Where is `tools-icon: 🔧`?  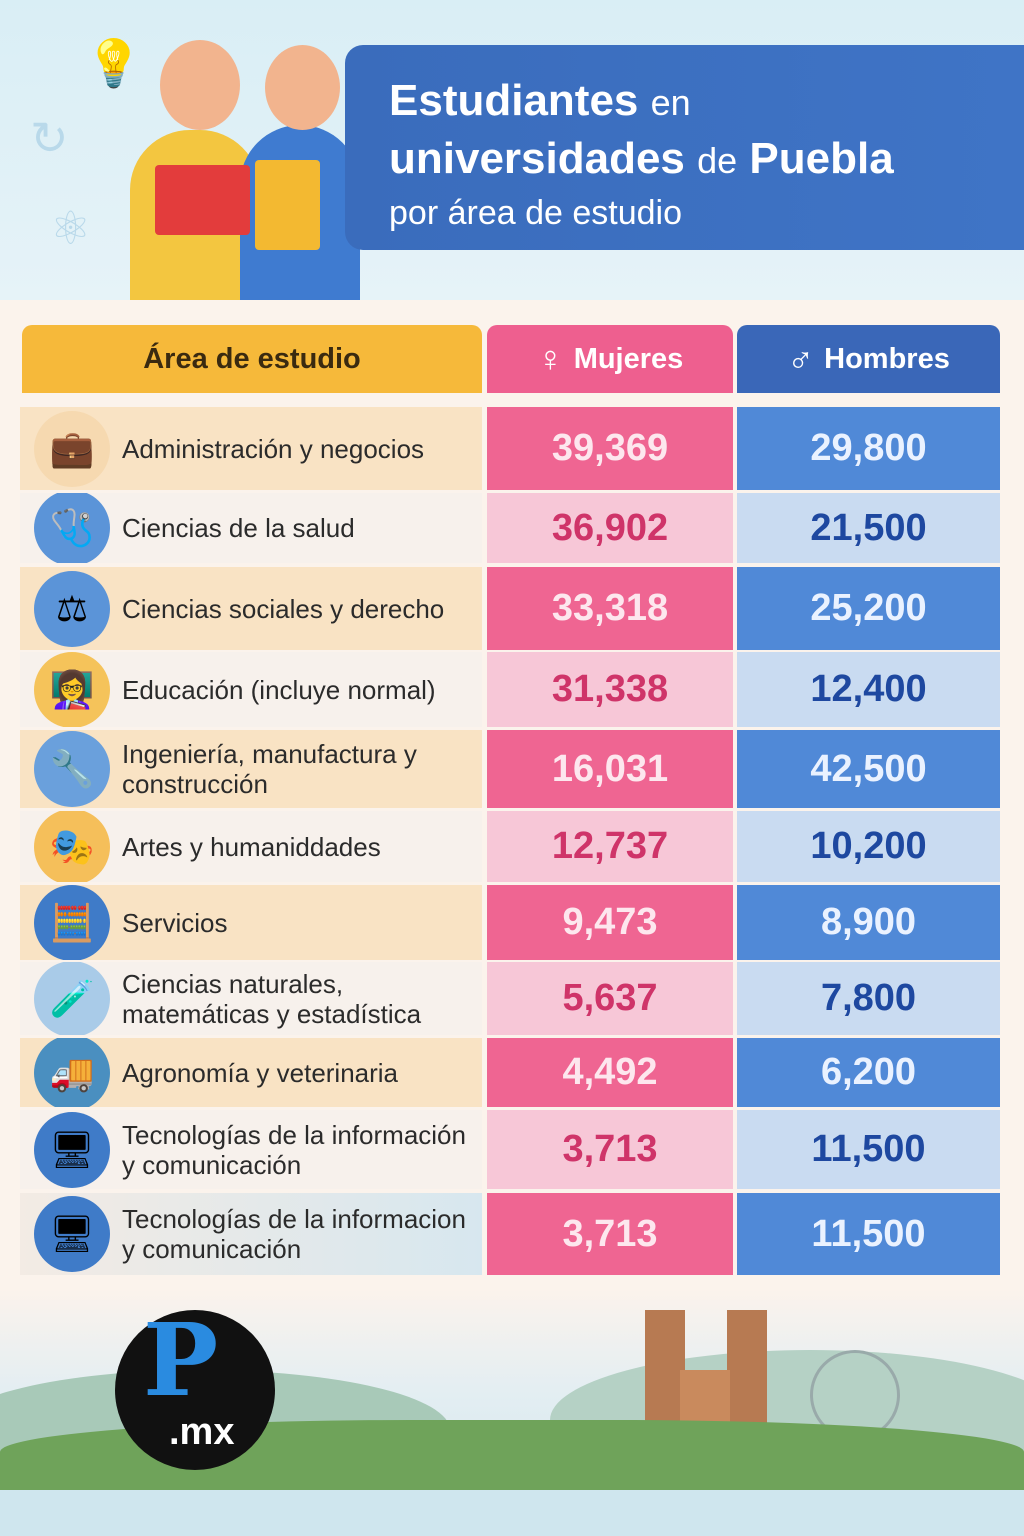 tools-icon: 🔧 is located at coordinates (72, 769).